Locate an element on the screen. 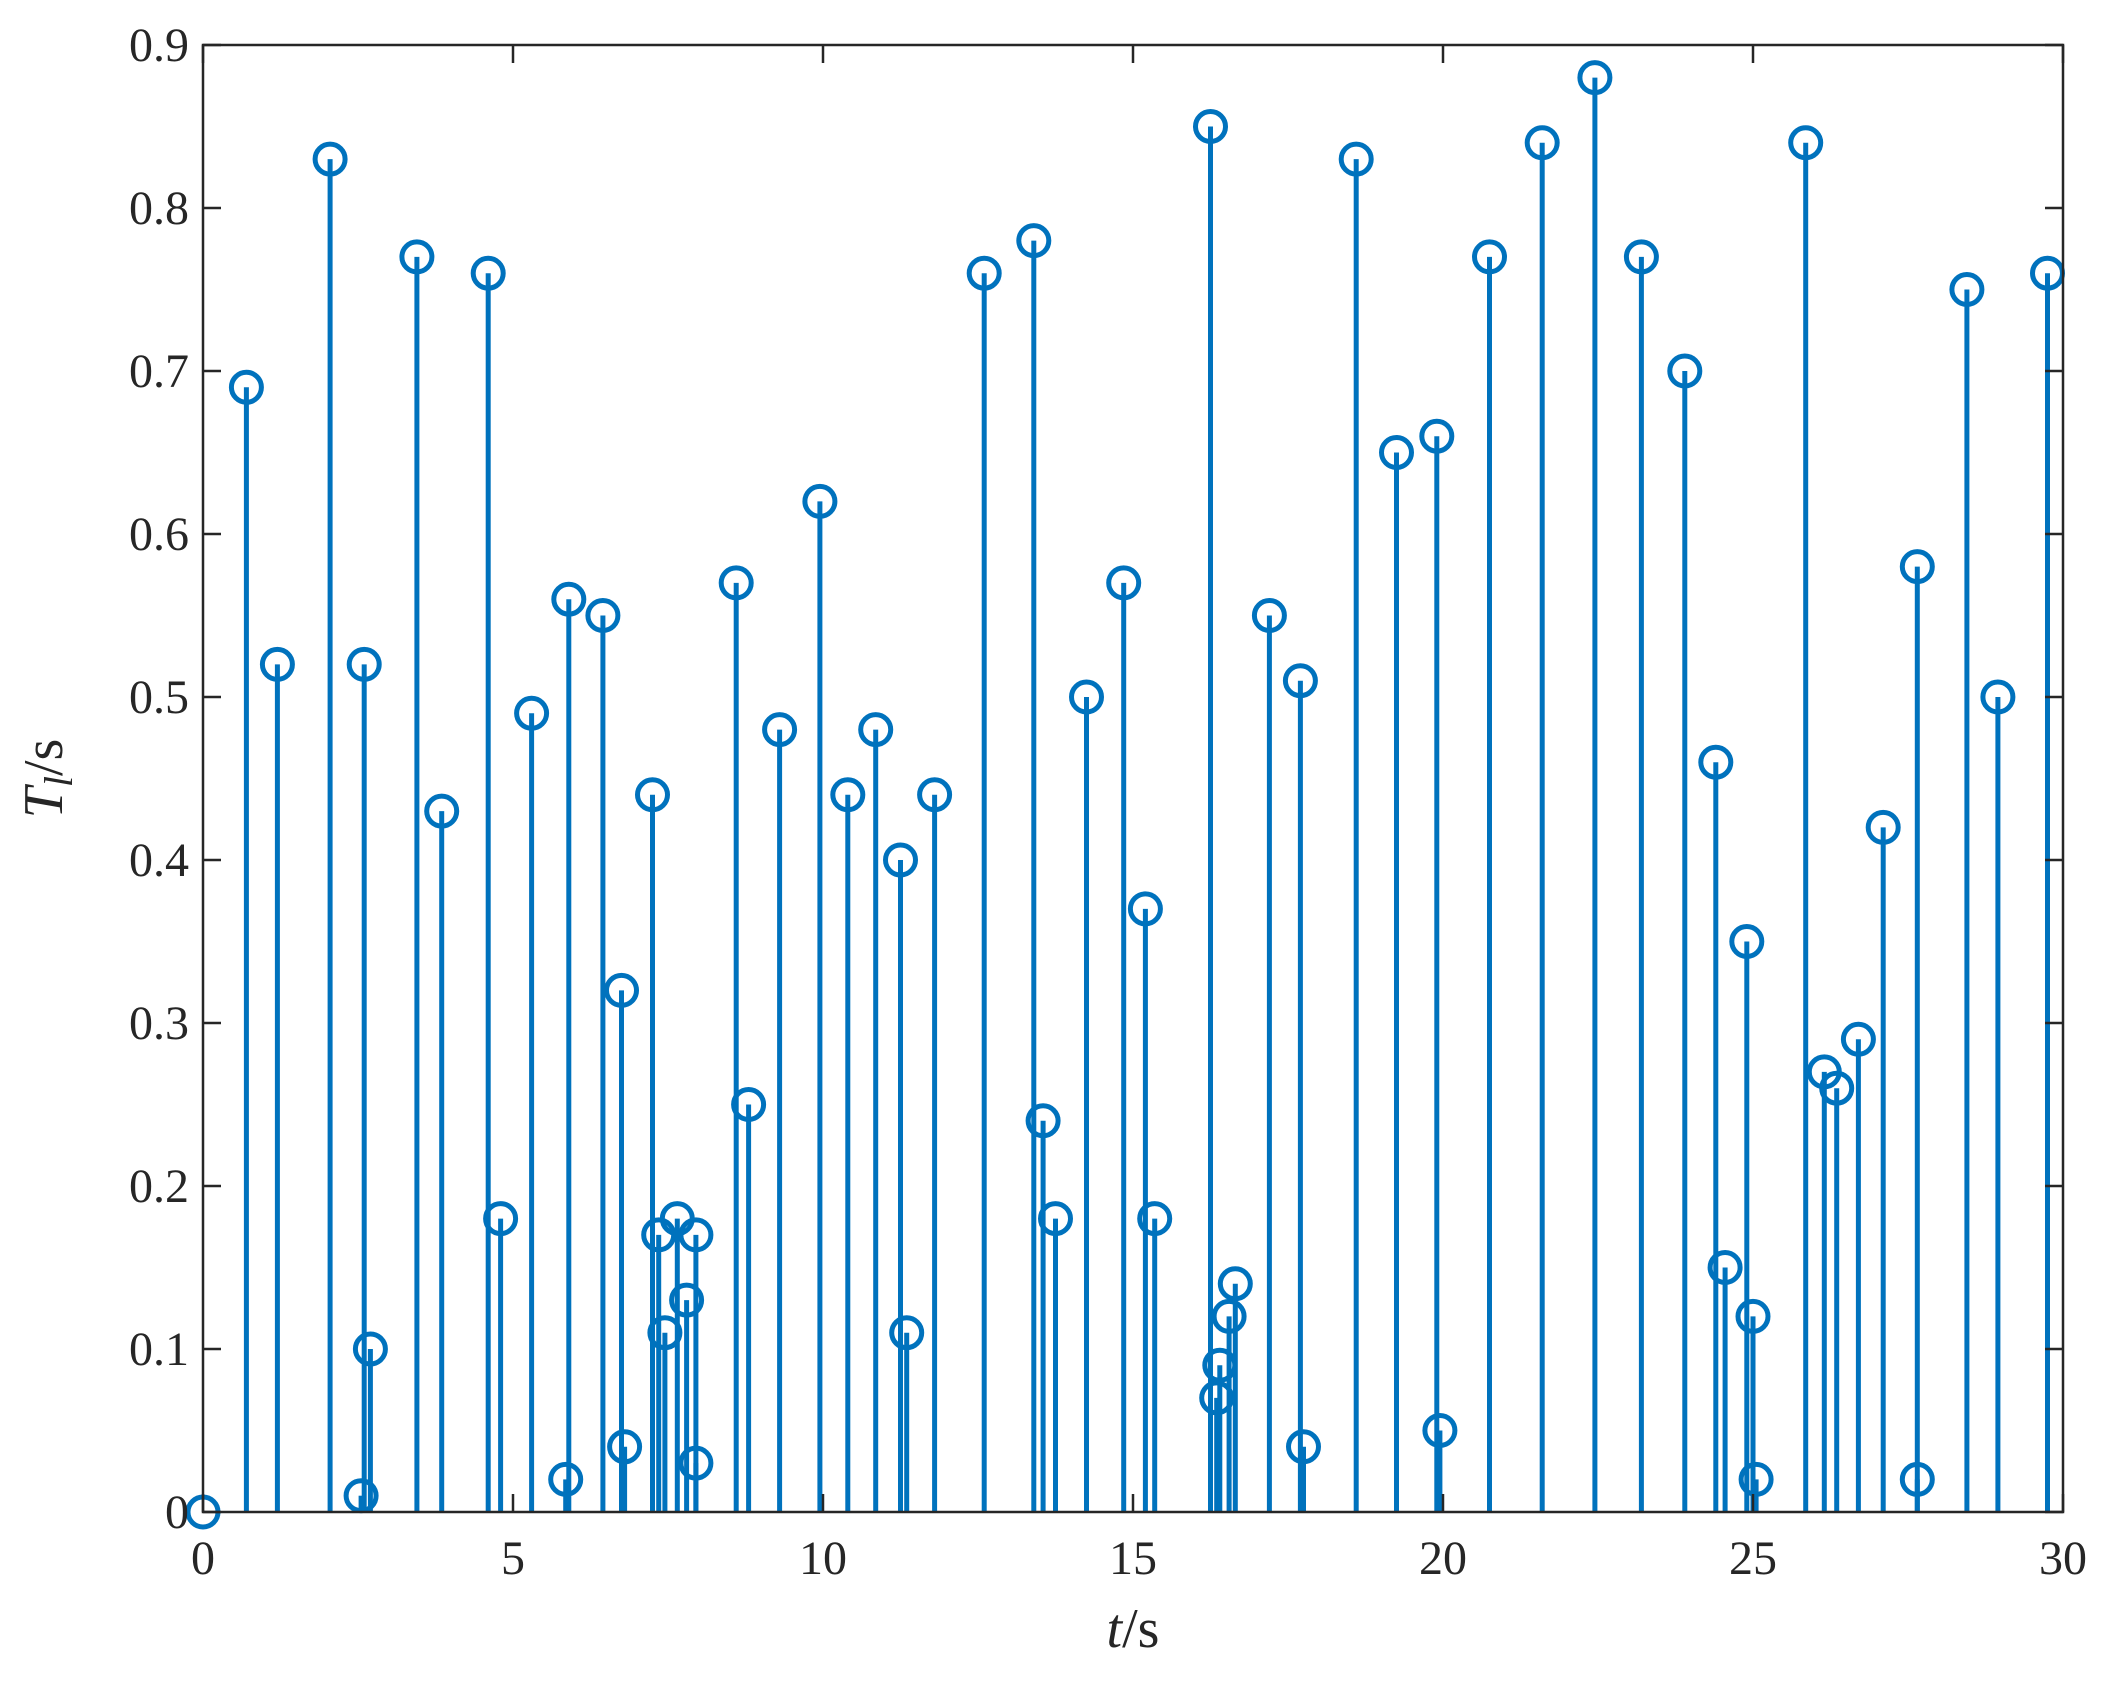 This screenshot has height=1681, width=2110. y-tick-label: 0.9 is located at coordinates (159, 45).